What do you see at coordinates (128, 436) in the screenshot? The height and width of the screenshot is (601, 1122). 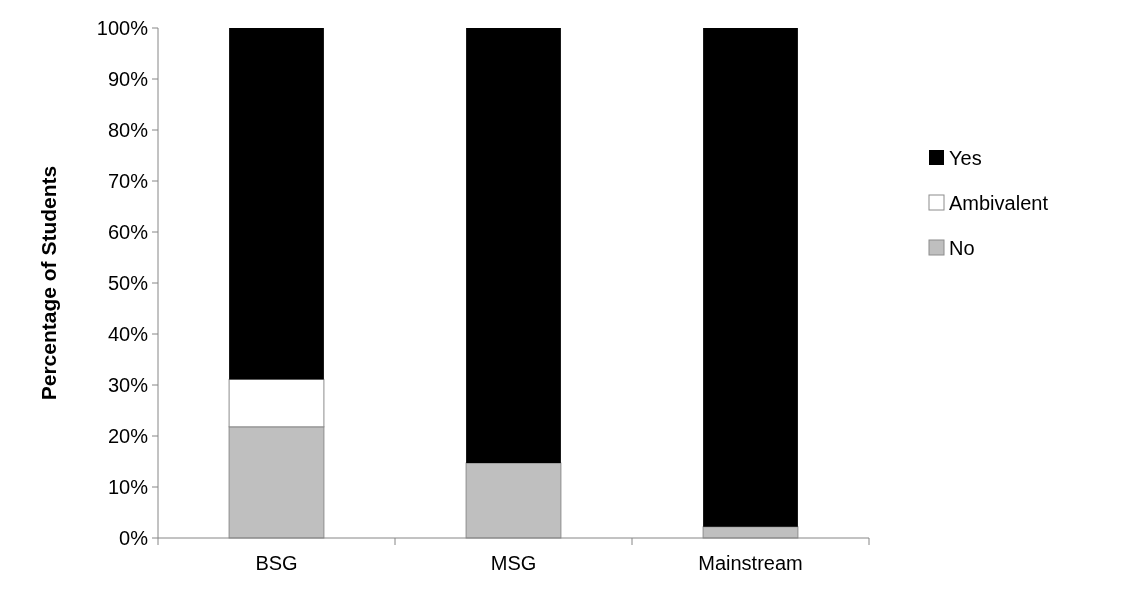 I see `y-tick-label: 20%` at bounding box center [128, 436].